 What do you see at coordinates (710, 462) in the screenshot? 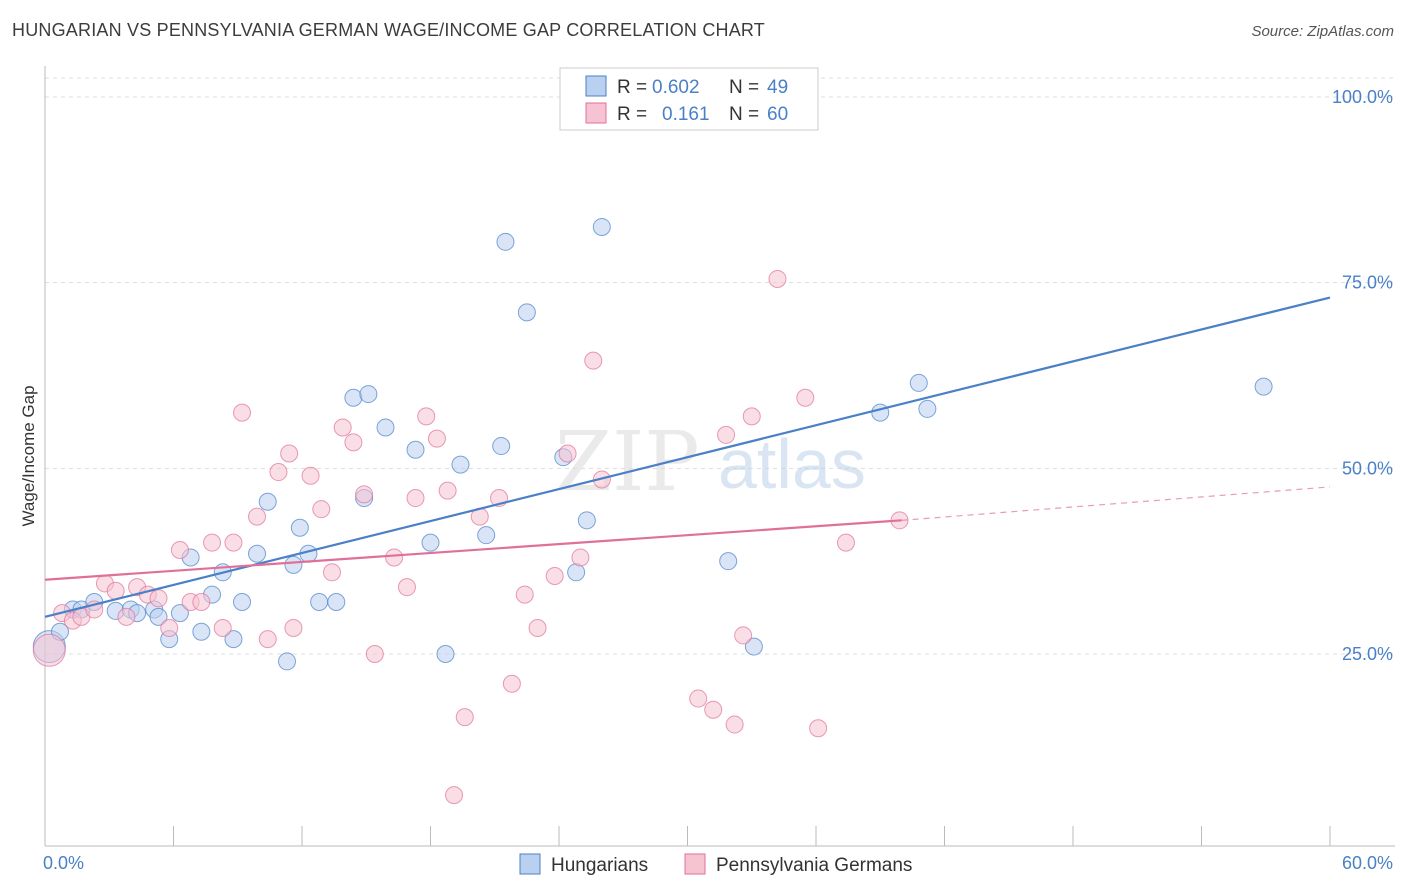
I see `watermark: ZIP atlas` at bounding box center [710, 462].